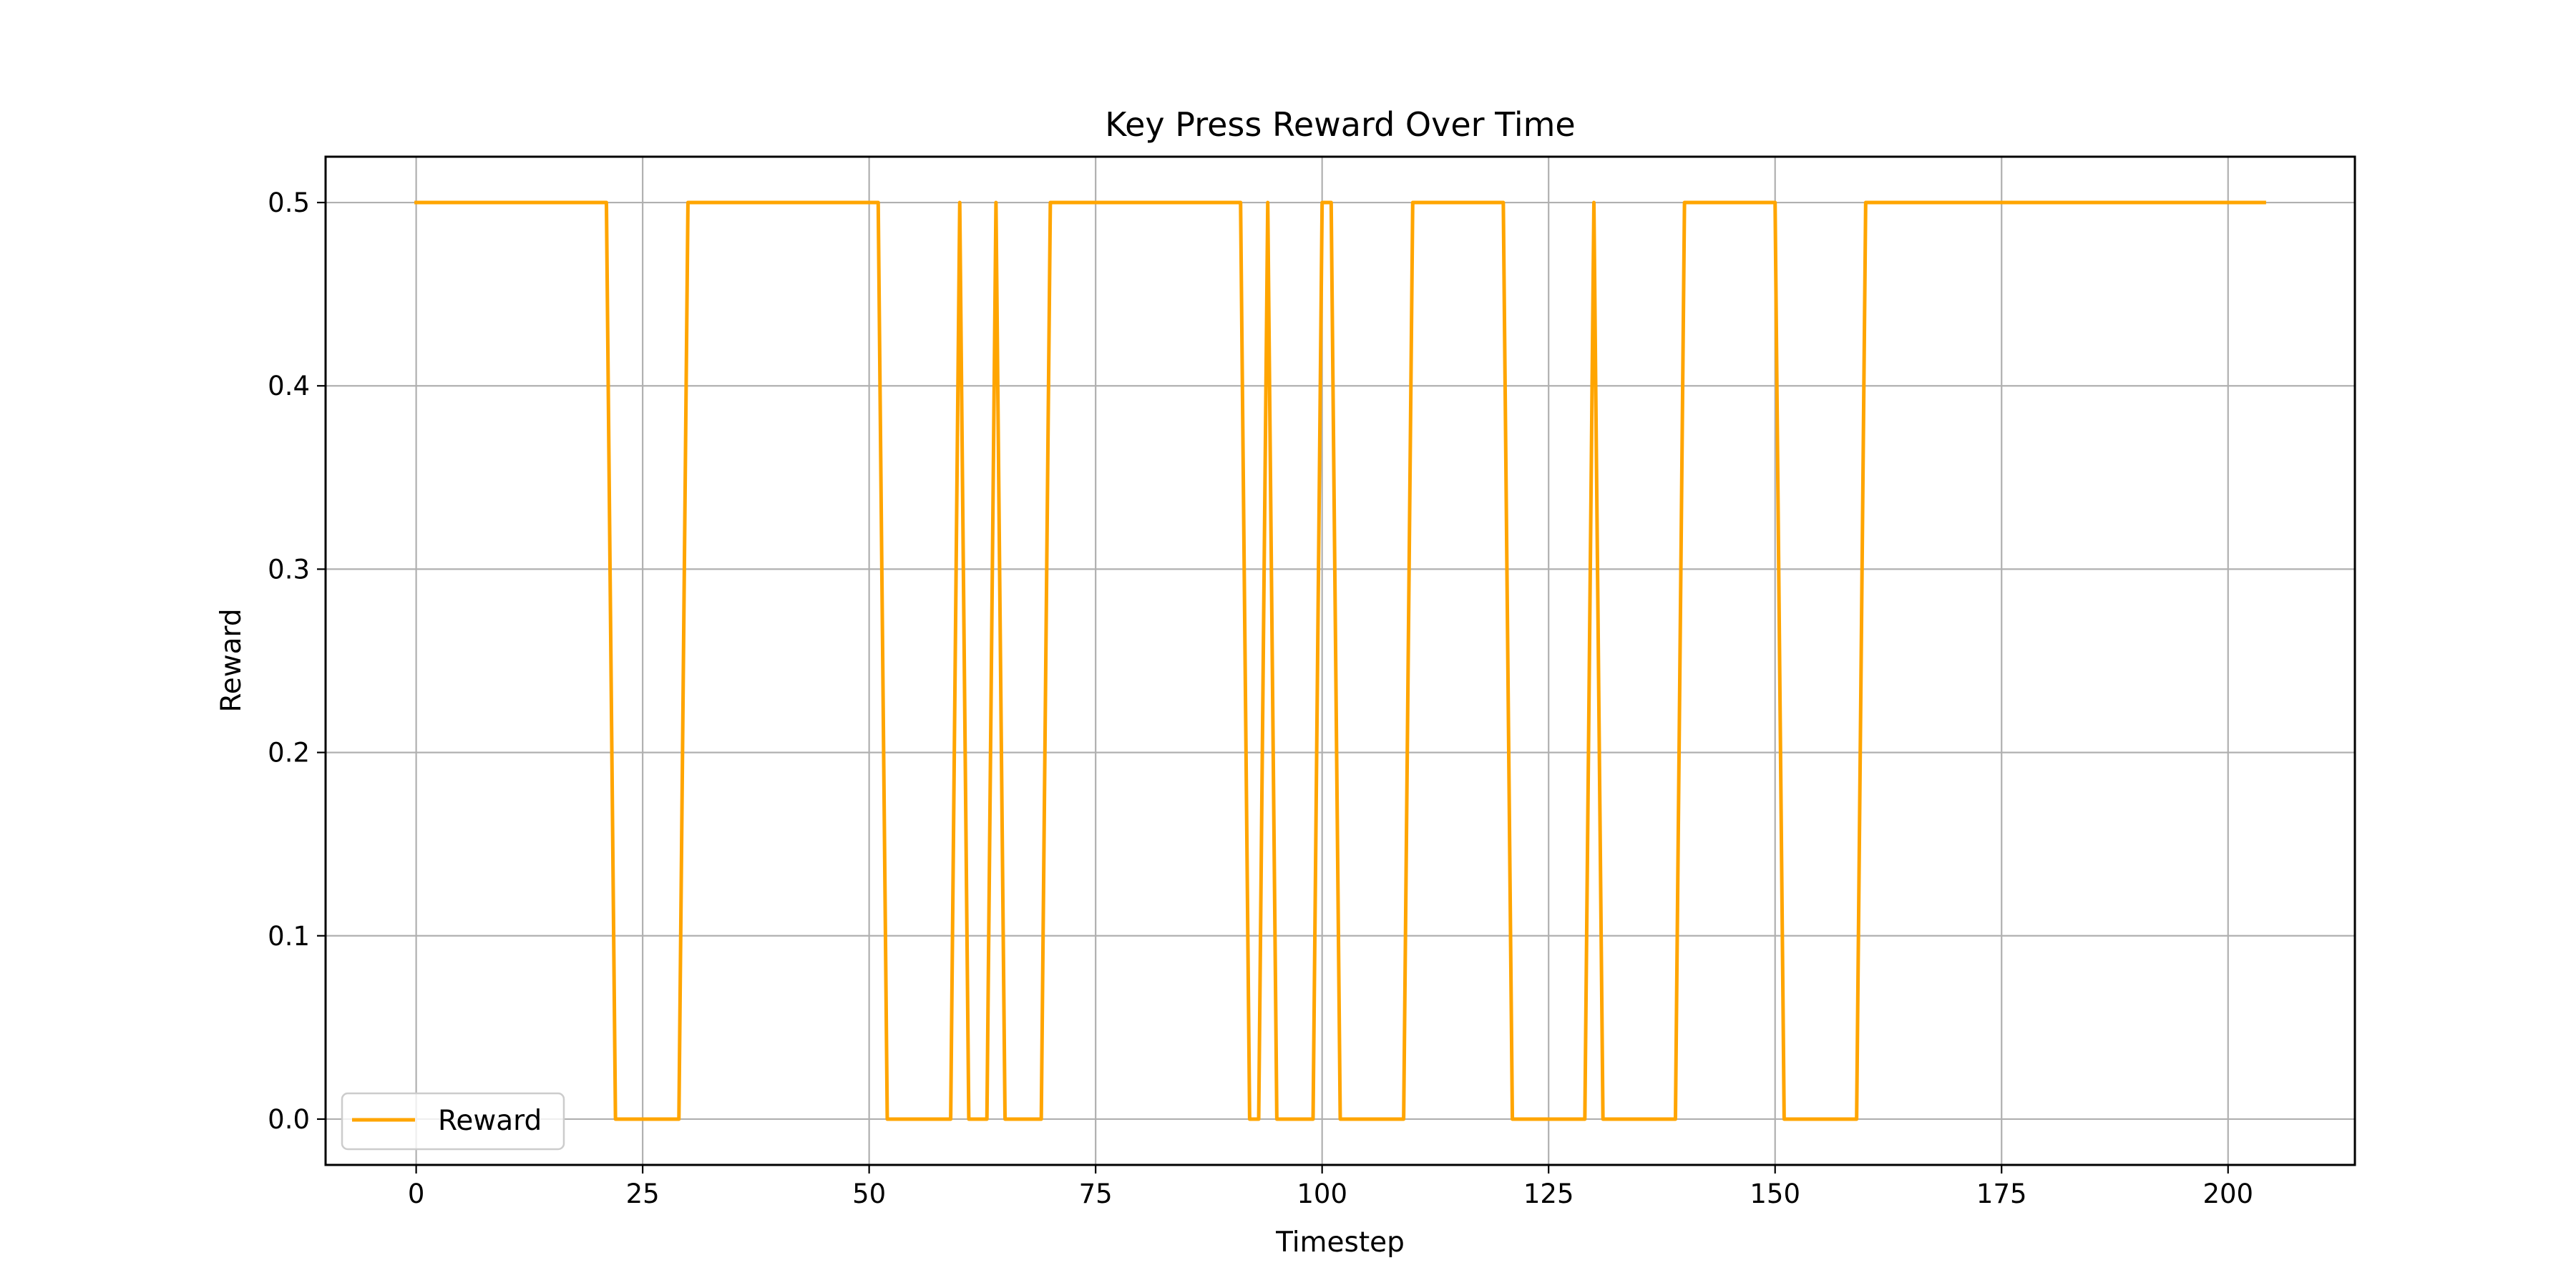 The width and height of the screenshot is (2576, 1288). What do you see at coordinates (289, 1119) in the screenshot?
I see `y-tick-label: 0.0` at bounding box center [289, 1119].